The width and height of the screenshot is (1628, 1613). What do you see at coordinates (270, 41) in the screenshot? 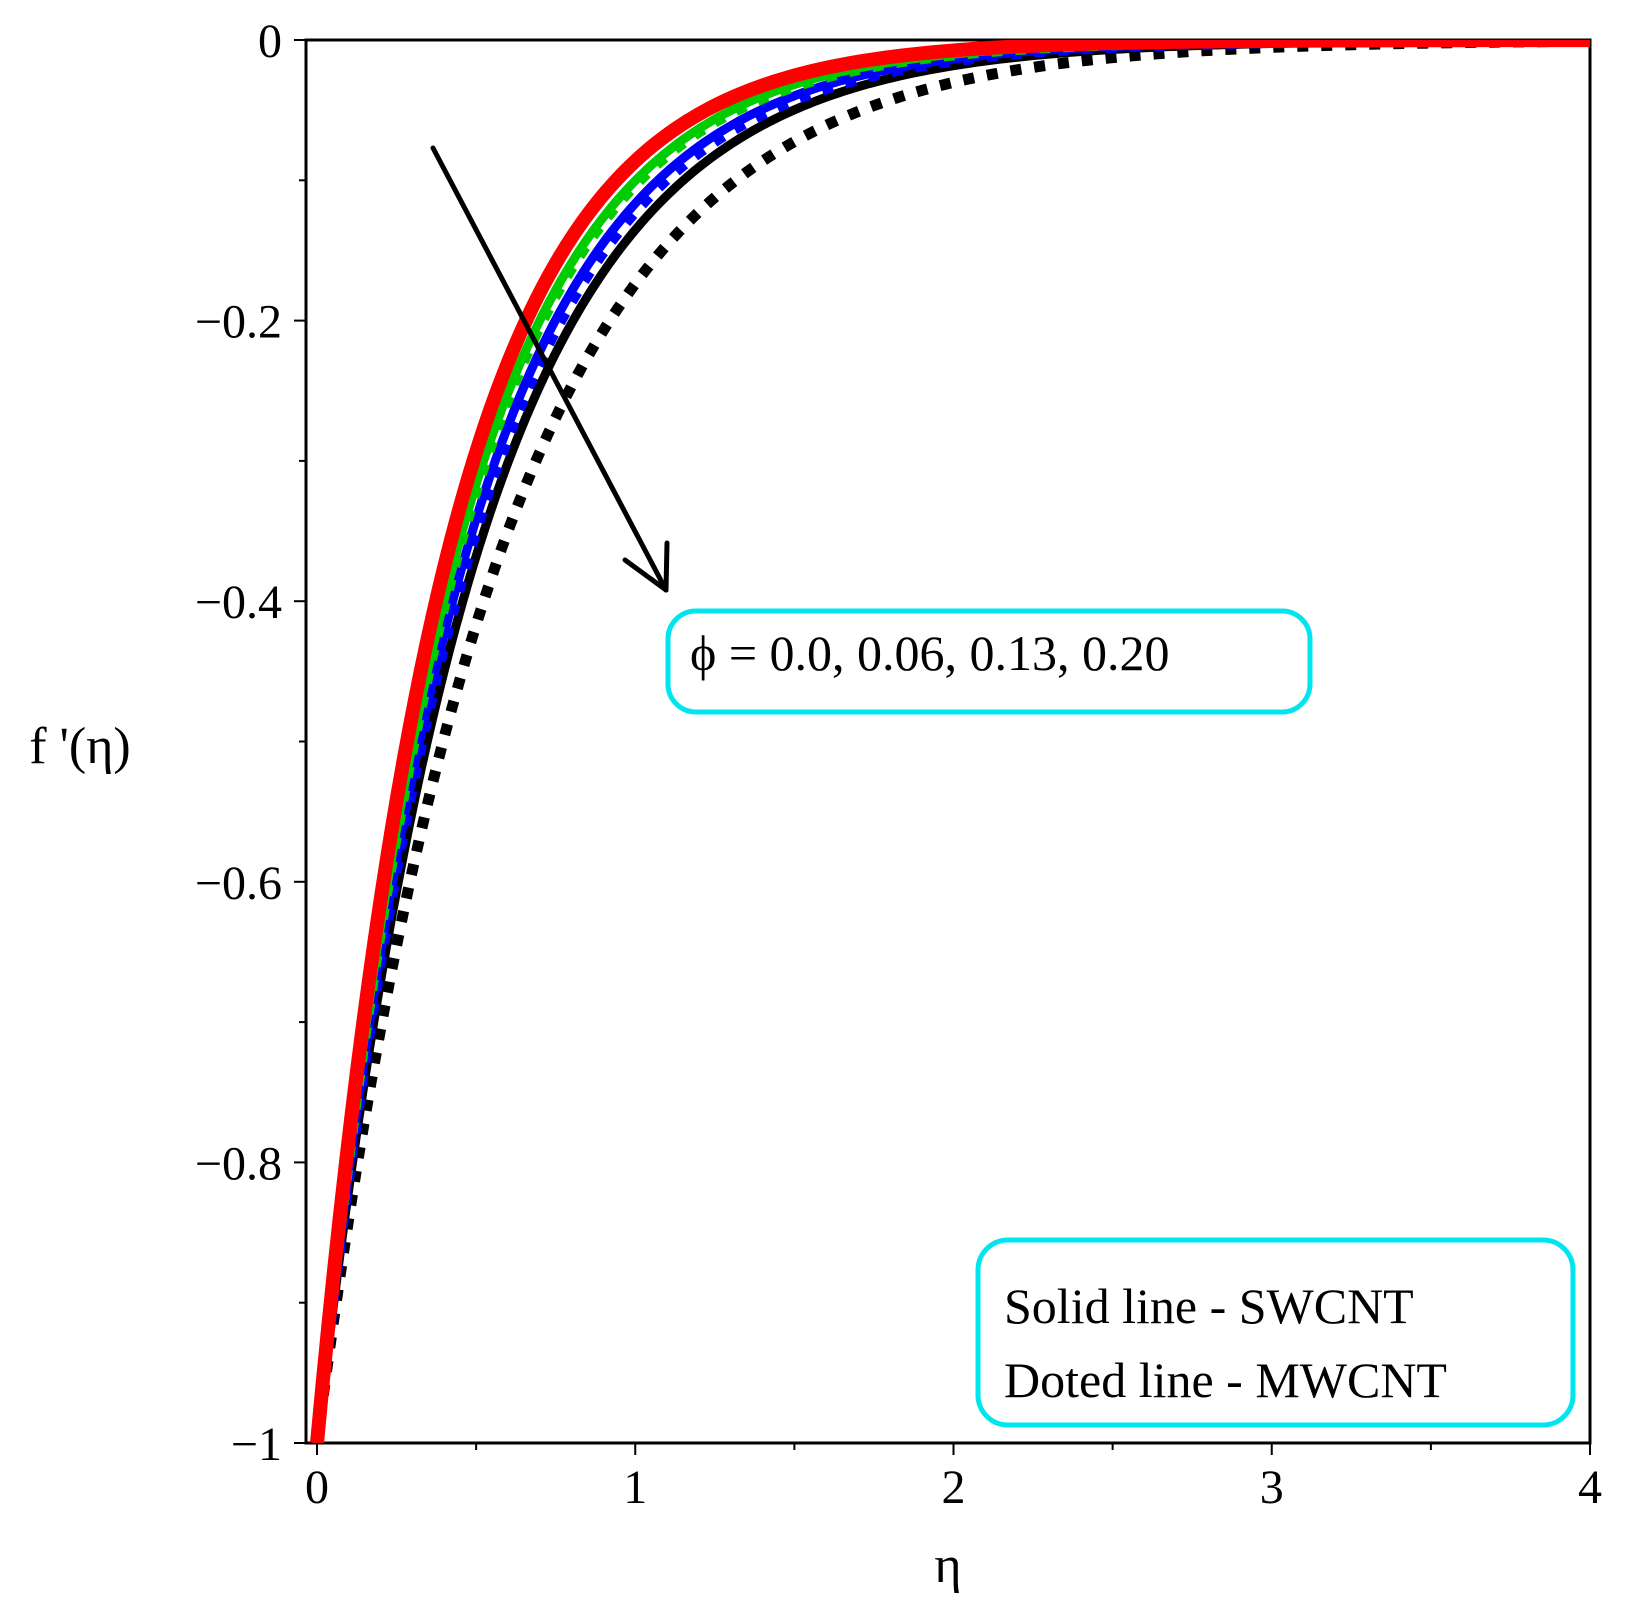
I see `y-tick-label: 0` at bounding box center [270, 41].